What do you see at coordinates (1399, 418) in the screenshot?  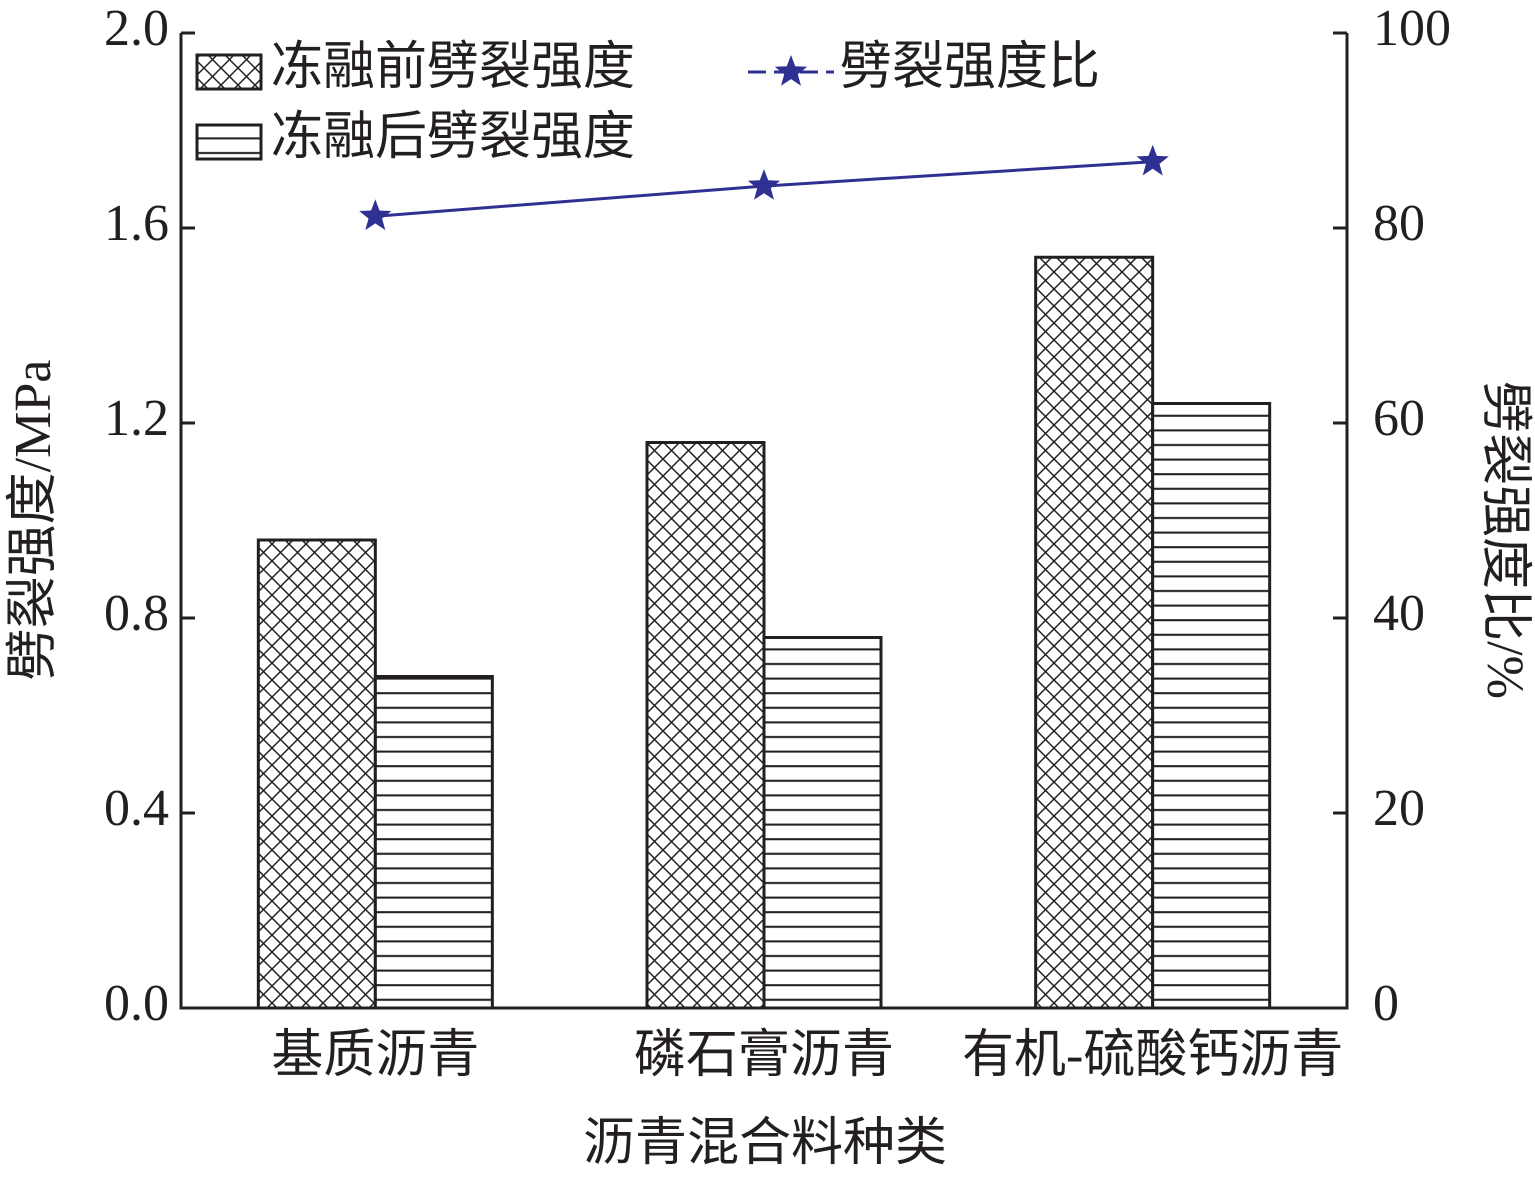 I see `y2-tick-label: 60` at bounding box center [1399, 418].